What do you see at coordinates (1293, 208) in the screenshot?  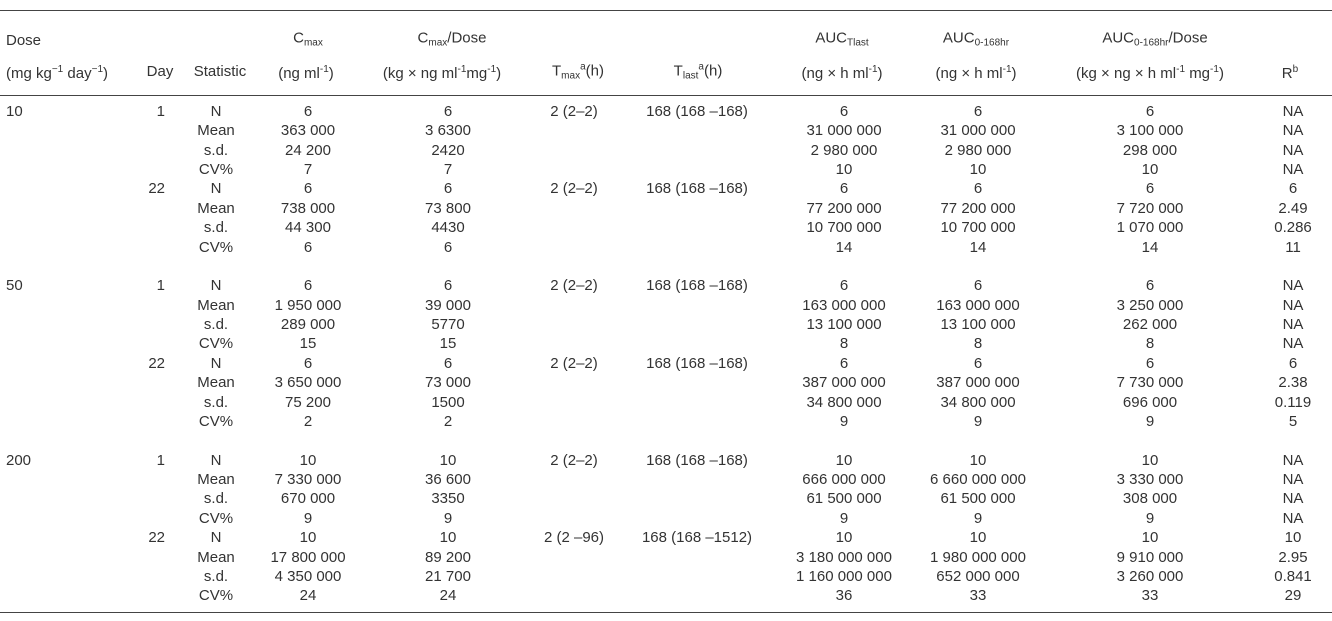 I see `r-ratio-cell: 2.49` at bounding box center [1293, 208].